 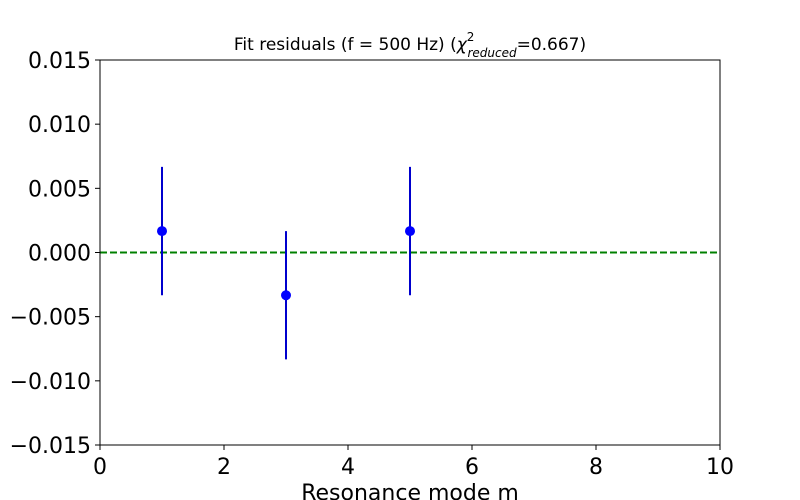 I want to click on y-tick-label: −0.005, so click(x=50, y=318).